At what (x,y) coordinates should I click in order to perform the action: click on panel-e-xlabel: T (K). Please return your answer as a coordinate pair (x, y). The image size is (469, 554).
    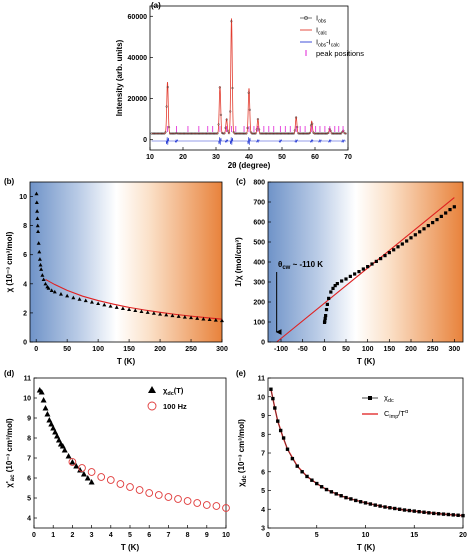
    Looking at the image, I should click on (366, 547).